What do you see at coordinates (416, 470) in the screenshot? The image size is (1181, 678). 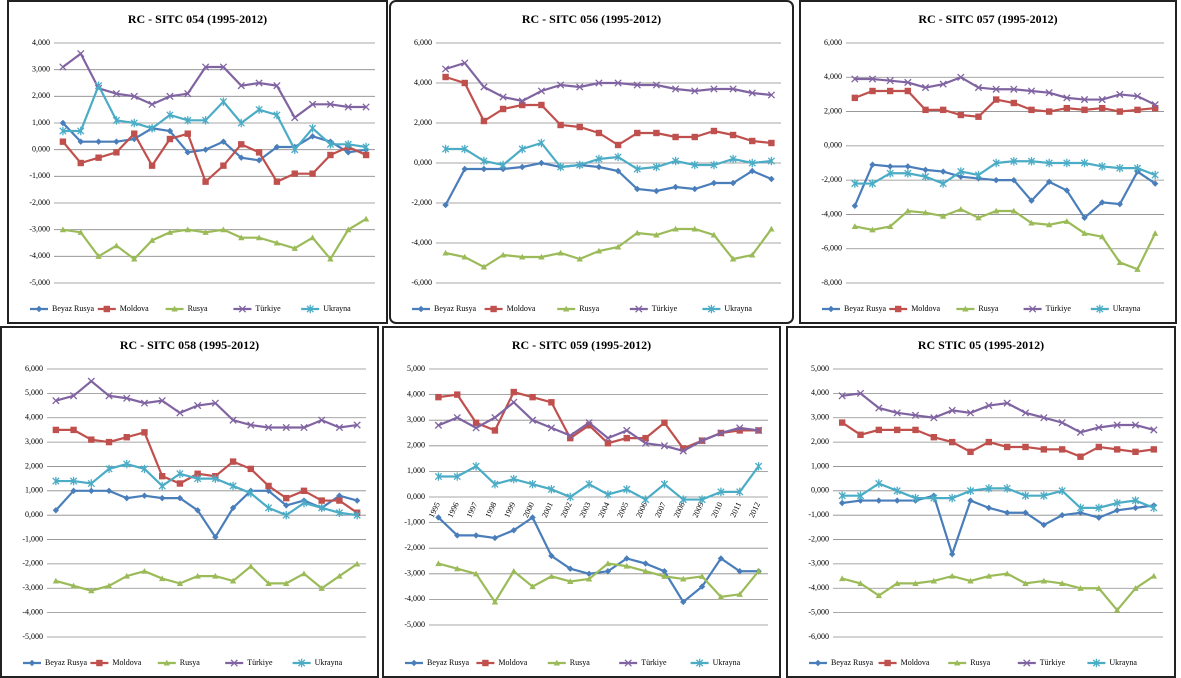 I see `y-tick-label: 1,000` at bounding box center [416, 470].